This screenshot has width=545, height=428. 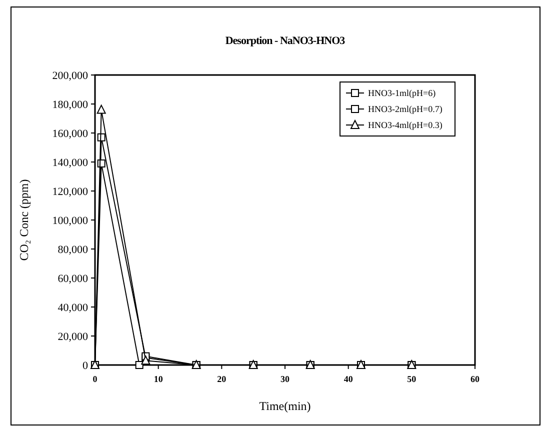 What do you see at coordinates (70, 134) in the screenshot?
I see `y-tick-label: 160,000` at bounding box center [70, 134].